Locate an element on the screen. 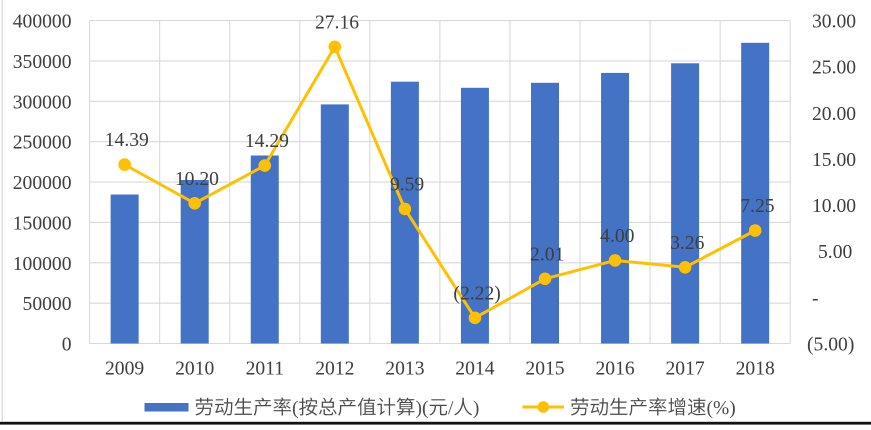 This screenshot has width=871, height=430. svg-text: 7.25 is located at coordinates (757, 206).